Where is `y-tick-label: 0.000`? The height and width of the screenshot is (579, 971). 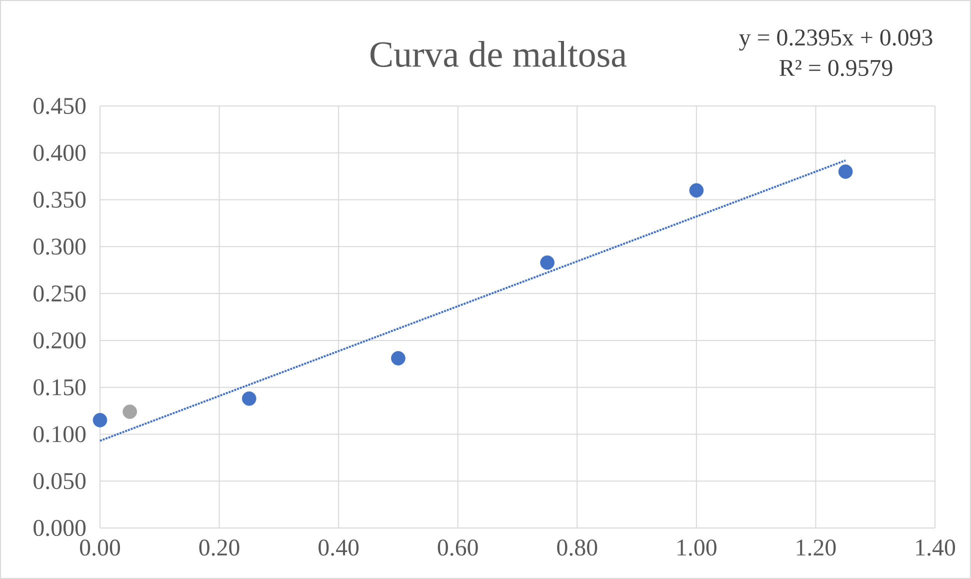 y-tick-label: 0.000 is located at coordinates (60, 528).